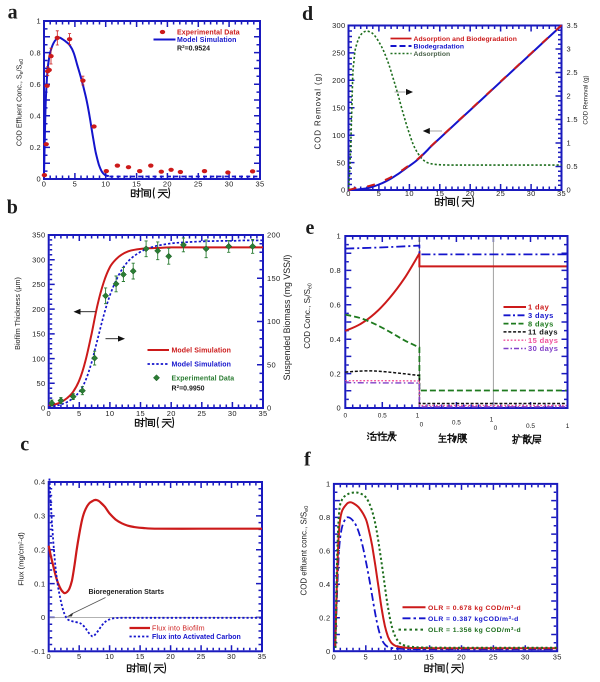 Image resolution: width=600 pixels, height=682 pixels. I want to click on svg-text: COD Conc., Sf/Se0, so click(308, 316).